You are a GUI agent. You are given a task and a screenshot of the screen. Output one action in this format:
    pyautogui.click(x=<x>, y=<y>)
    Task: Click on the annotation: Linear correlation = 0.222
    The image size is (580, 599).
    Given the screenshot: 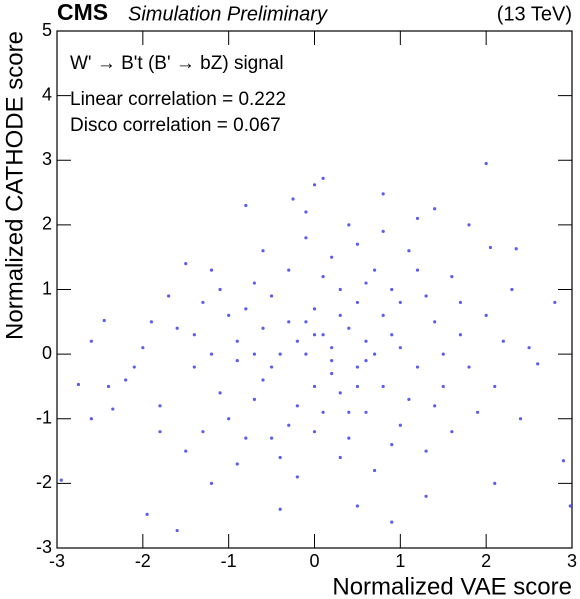 What is the action you would take?
    pyautogui.click(x=178, y=99)
    